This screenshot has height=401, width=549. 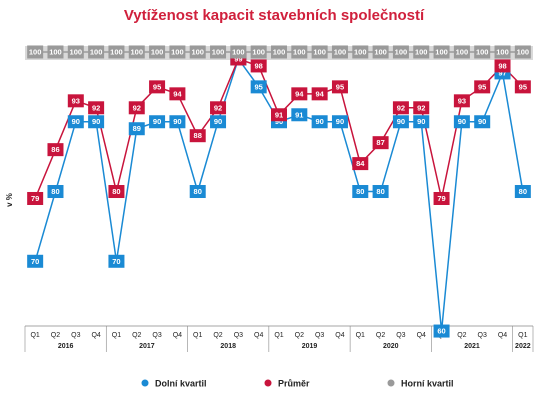 What do you see at coordinates (441, 331) in the screenshot?
I see `data-label: 60` at bounding box center [441, 331].